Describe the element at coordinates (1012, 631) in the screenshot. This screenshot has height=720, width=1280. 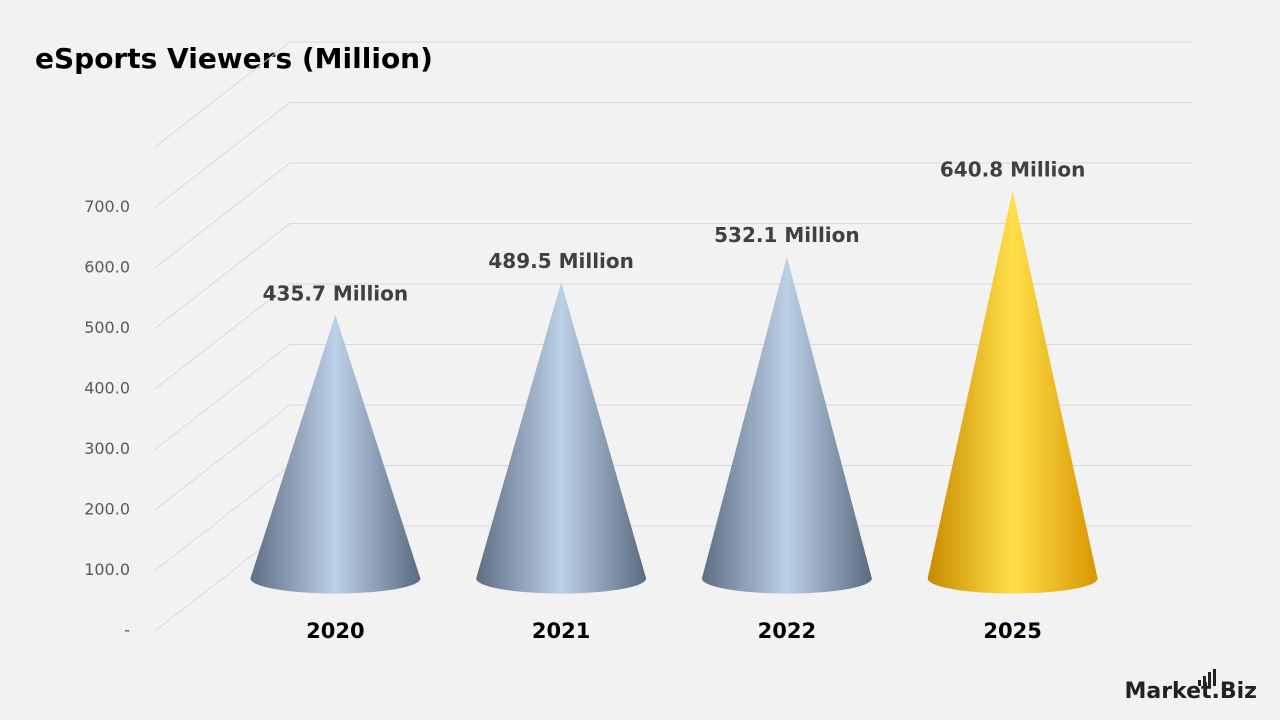
I see `x-tick-label: 2025` at that location.